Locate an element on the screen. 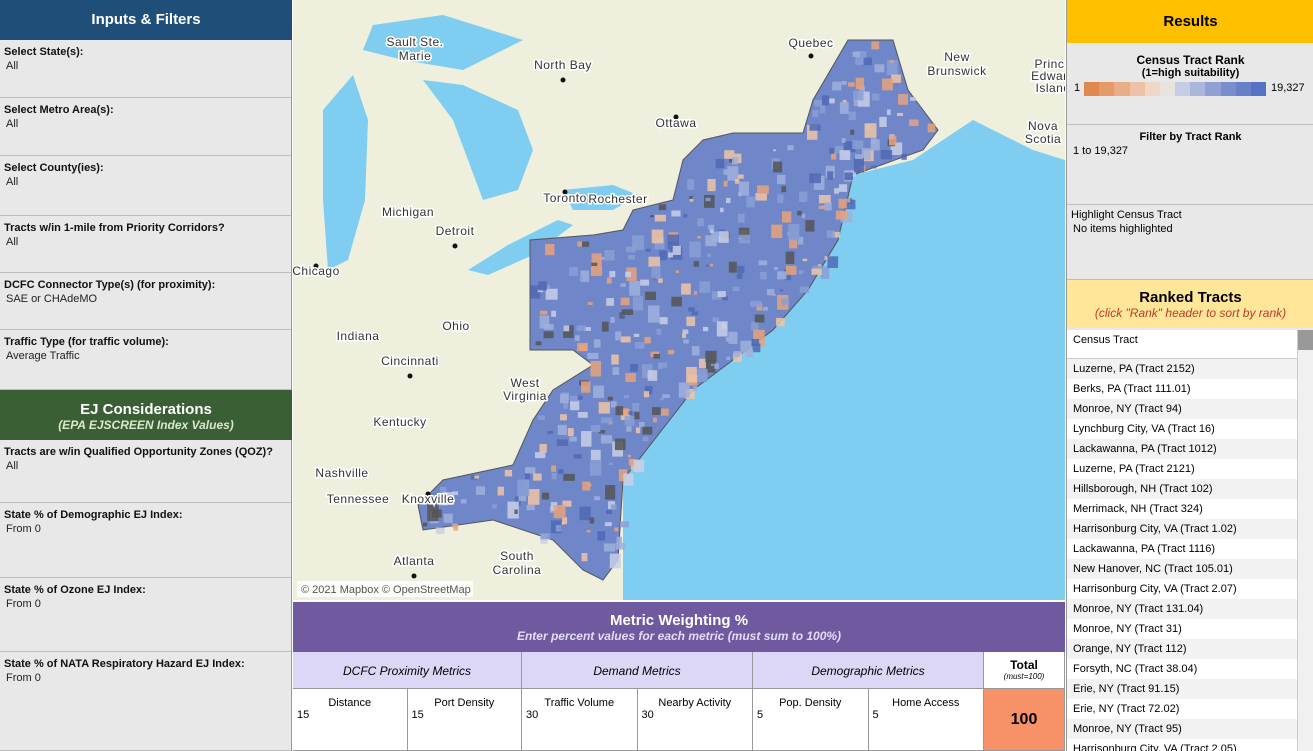  tract-row: Forsyth, NC (Tract 38.04) is located at coordinates (1182, 669).